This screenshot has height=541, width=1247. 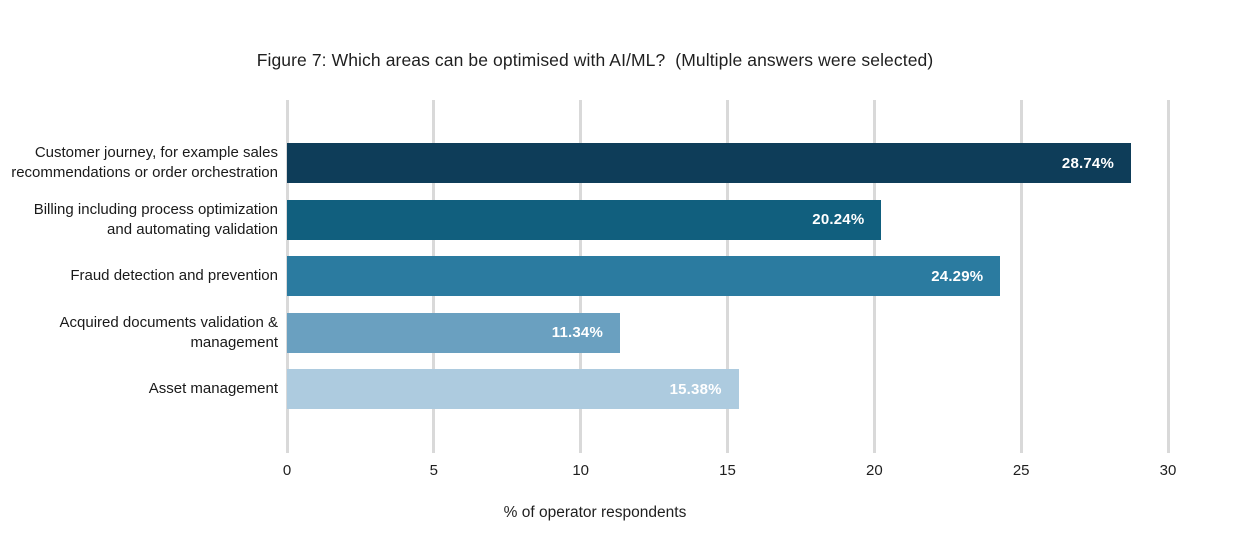 What do you see at coordinates (644, 276) in the screenshot?
I see `bar: 24.29%` at bounding box center [644, 276].